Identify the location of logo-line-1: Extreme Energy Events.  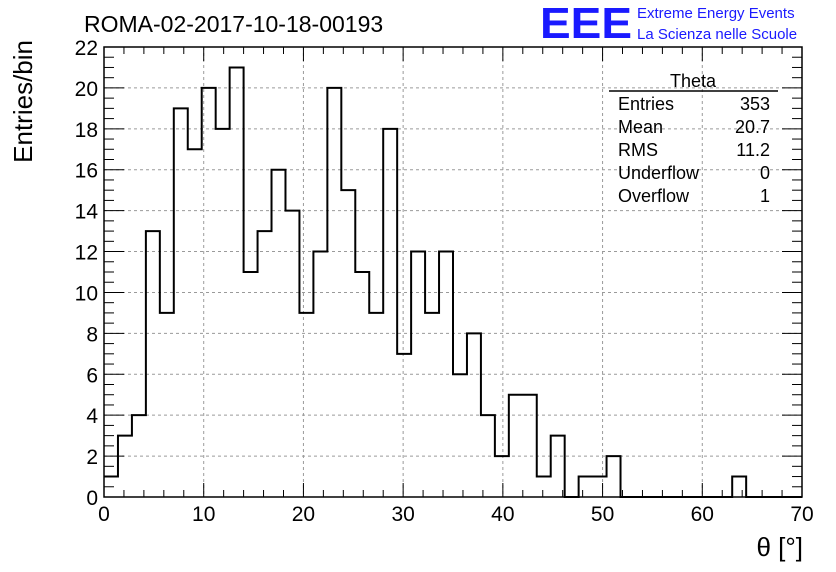
(716, 13).